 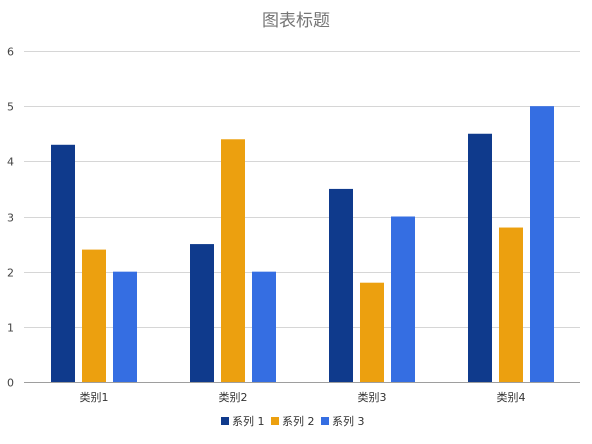 What do you see at coordinates (94, 397) in the screenshot?
I see `x-category-label: 类别1` at bounding box center [94, 397].